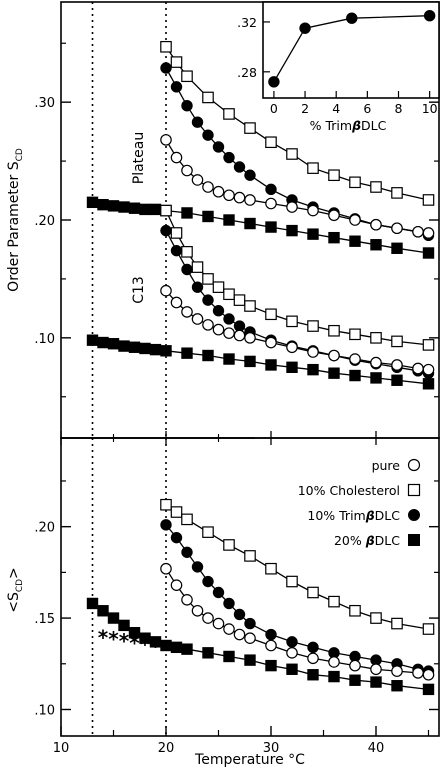  I want to click on bottom-x-tick-label: 20, so click(166, 748).